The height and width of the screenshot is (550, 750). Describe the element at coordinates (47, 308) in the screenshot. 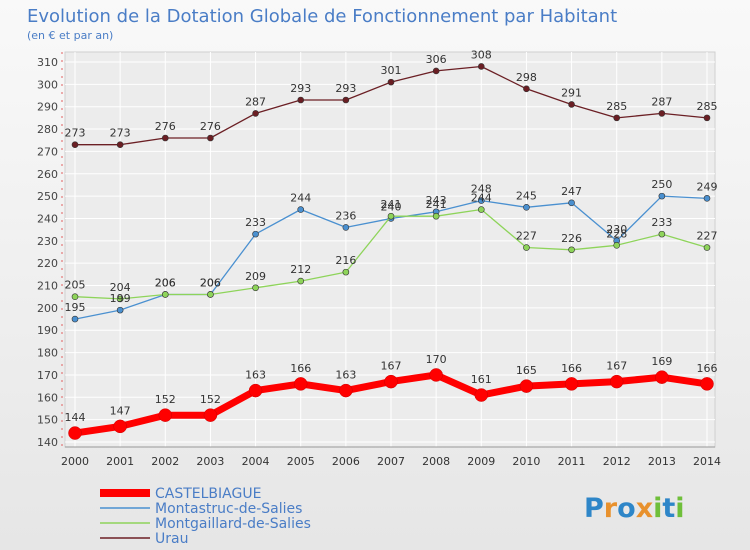

I see `y-tick-label: 200` at that location.